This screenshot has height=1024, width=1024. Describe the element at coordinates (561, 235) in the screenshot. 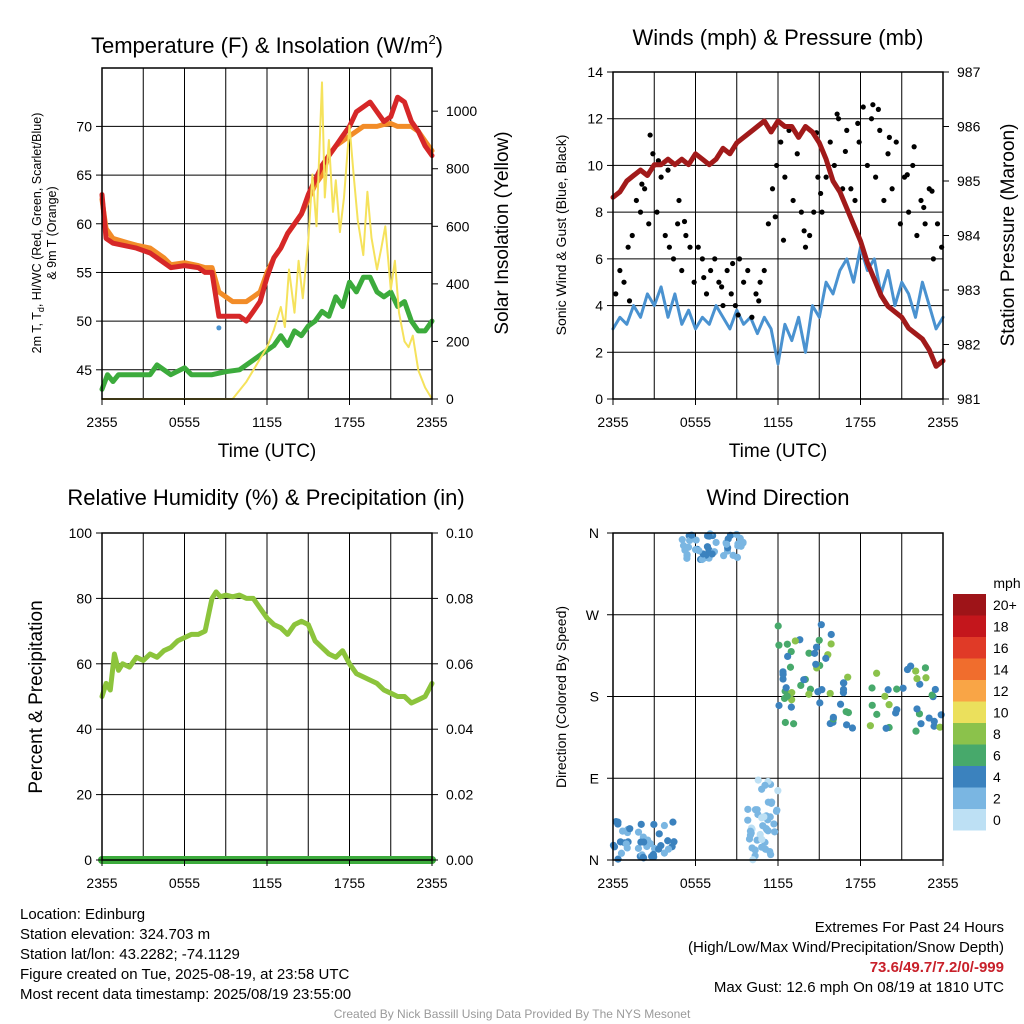

I see `wind-y-axis-label: Sonic Wind & Gust (Blue, Black)` at that location.